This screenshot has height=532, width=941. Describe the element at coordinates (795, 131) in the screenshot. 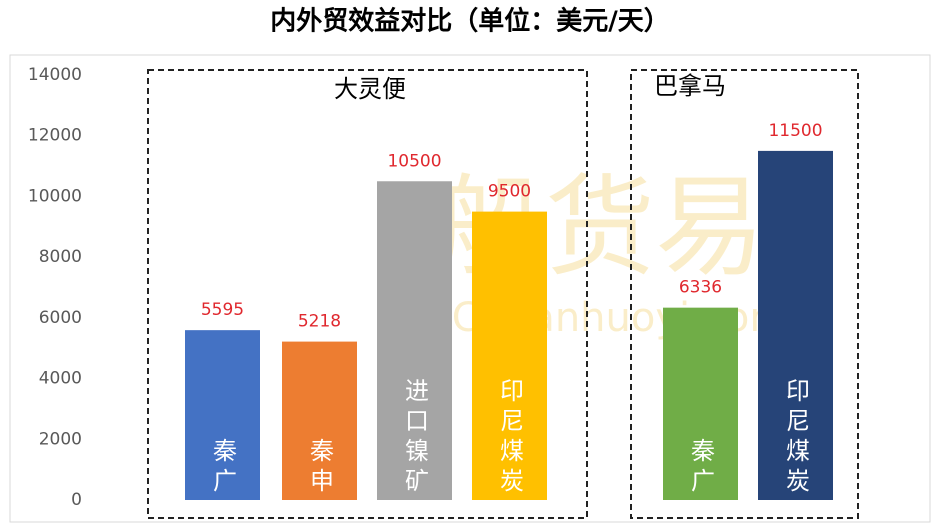

I see `value-label: 11500` at that location.